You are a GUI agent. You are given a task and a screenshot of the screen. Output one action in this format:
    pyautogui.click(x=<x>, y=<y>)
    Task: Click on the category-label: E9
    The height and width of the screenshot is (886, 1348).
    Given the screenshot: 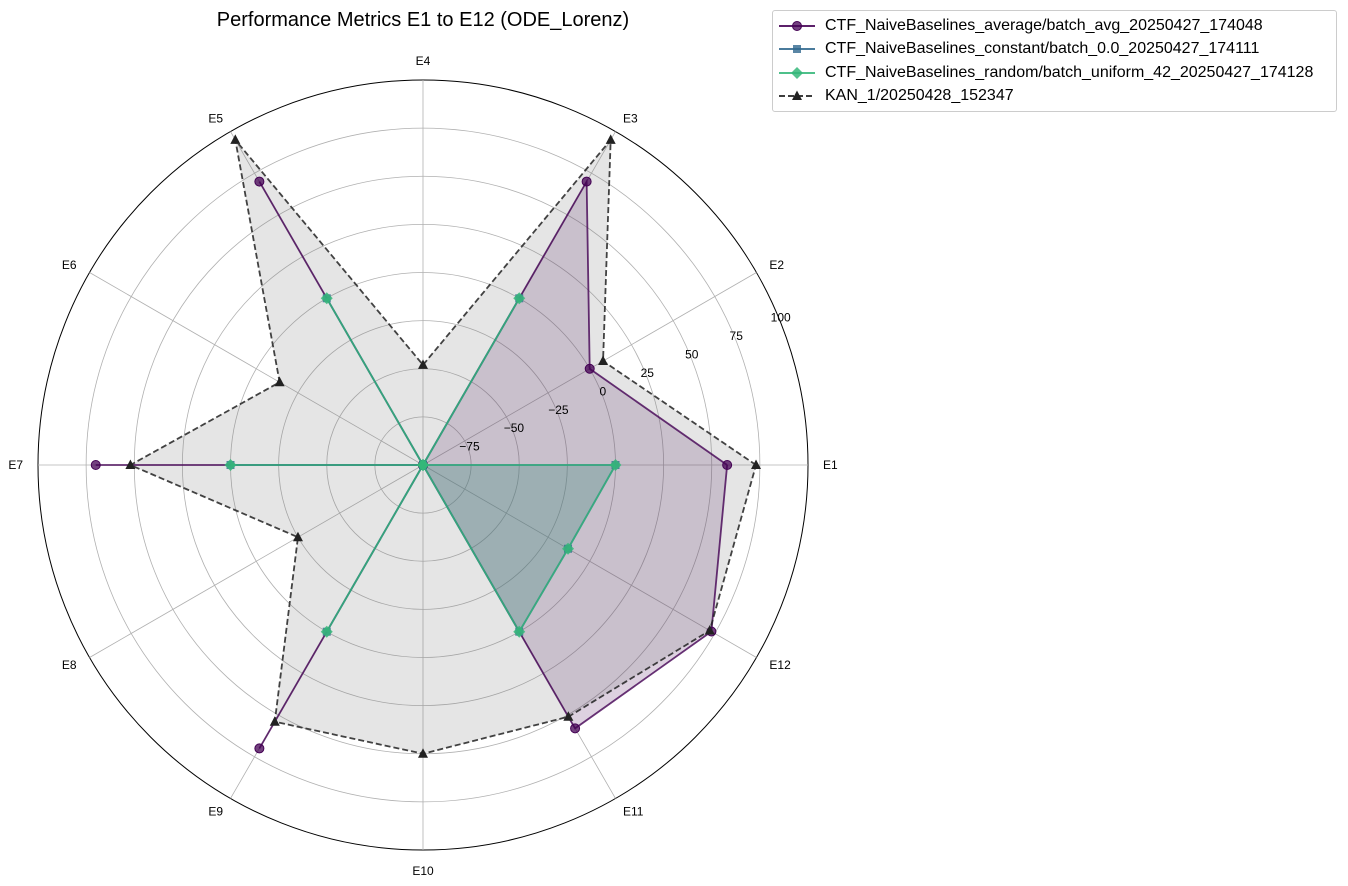 What is the action you would take?
    pyautogui.click(x=215, y=811)
    